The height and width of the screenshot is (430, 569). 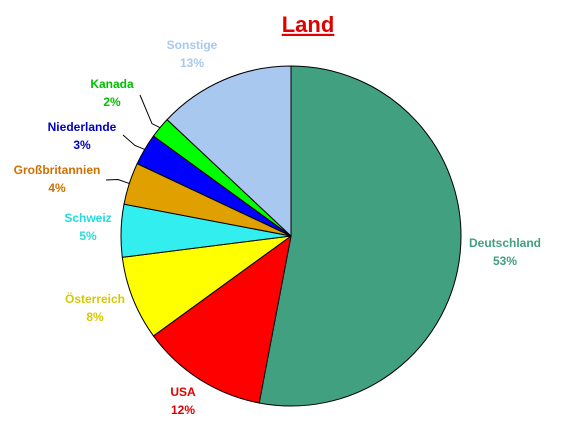 I want to click on slice-value-label: 12%, so click(x=183, y=410).